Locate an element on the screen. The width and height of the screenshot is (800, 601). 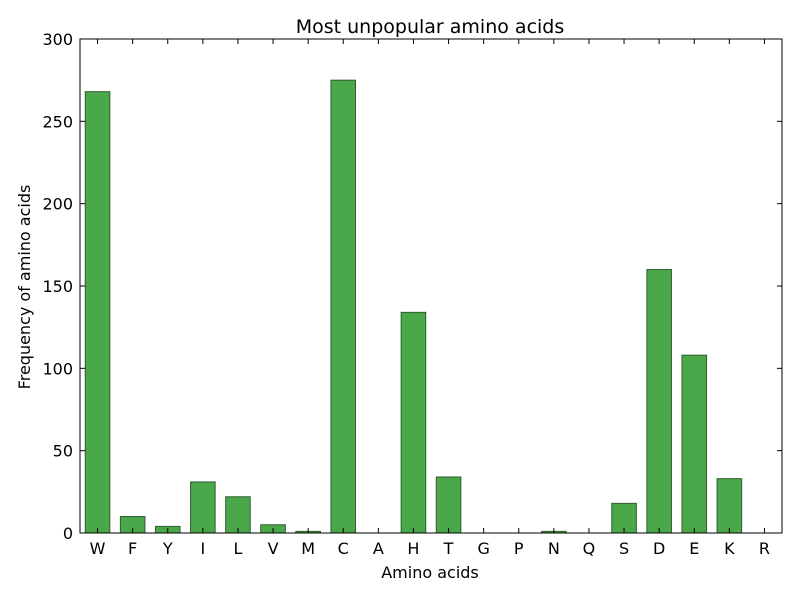
x-tick-label-S: S is located at coordinates (624, 548).